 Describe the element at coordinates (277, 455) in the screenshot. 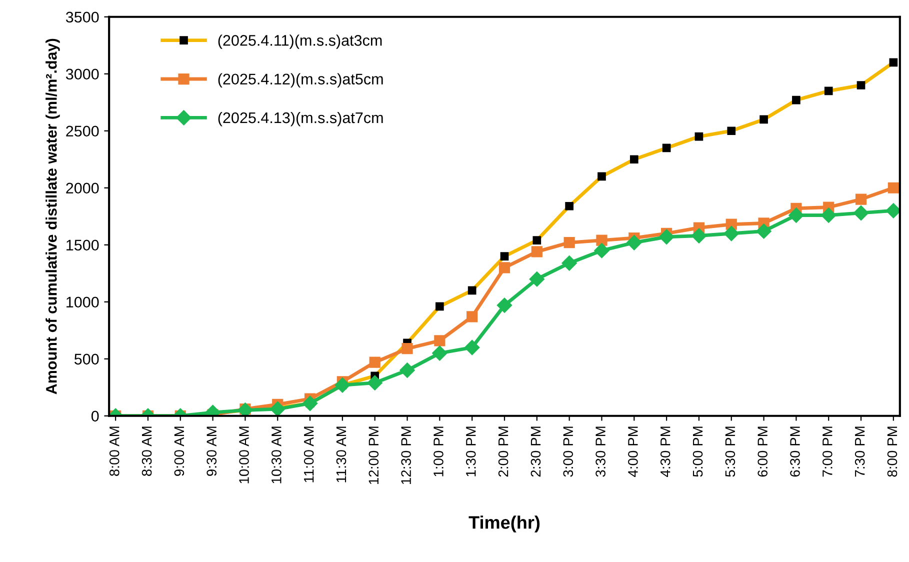

I see `x-tick-label: 10:30 AM` at that location.